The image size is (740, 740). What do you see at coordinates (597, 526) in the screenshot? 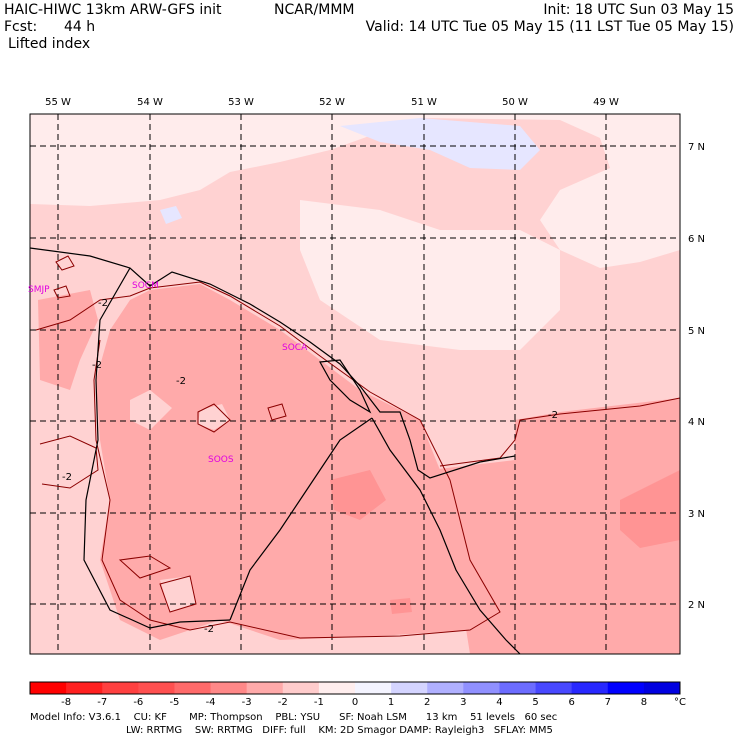
I see `field-medium-east` at bounding box center [597, 526].